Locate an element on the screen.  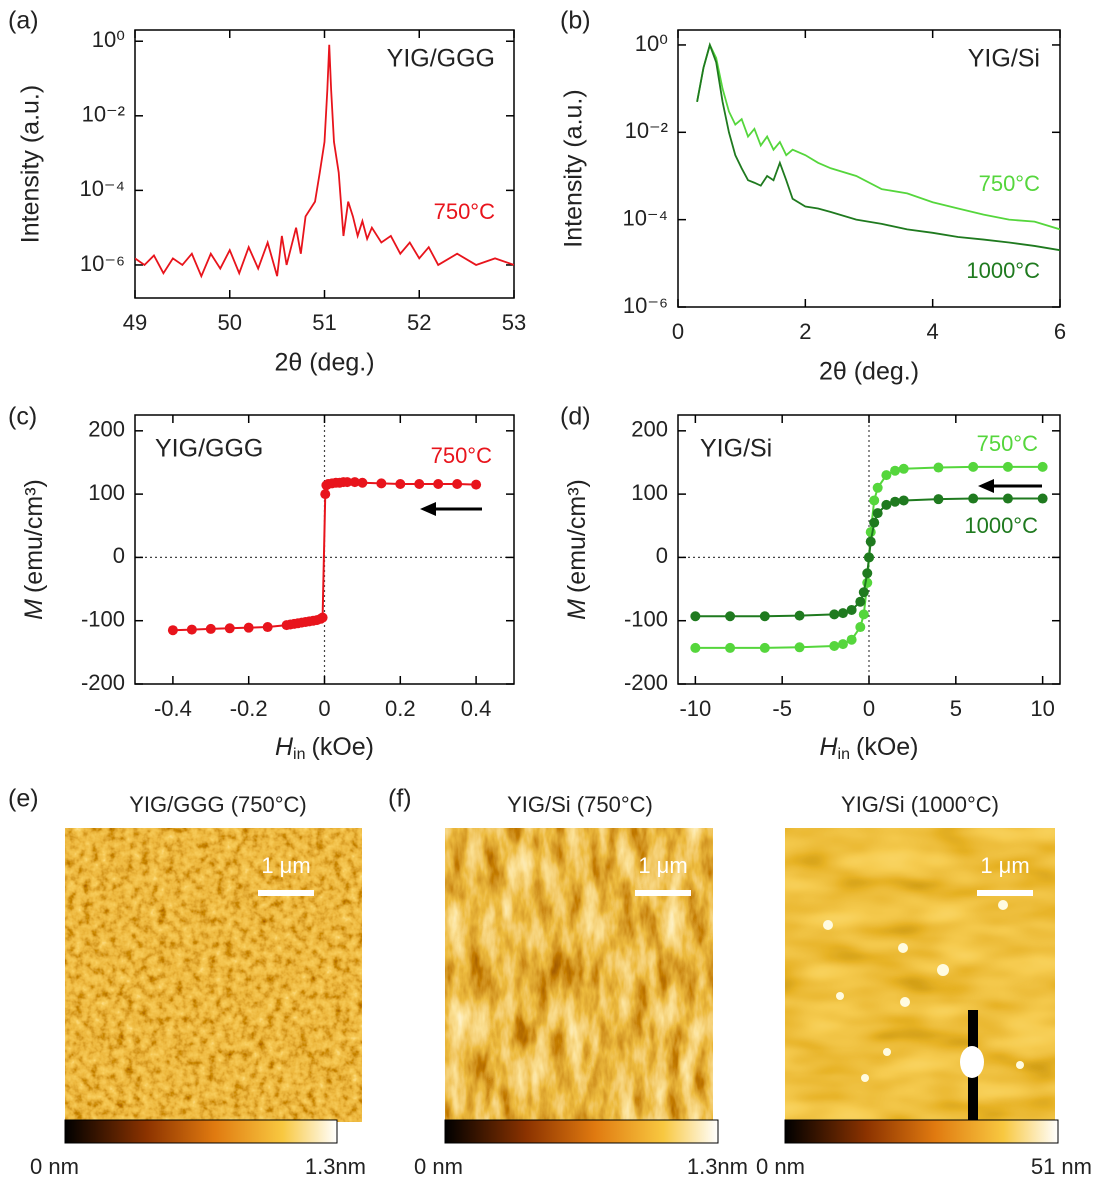
y-tick-label: -200 is located at coordinates (103, 682).